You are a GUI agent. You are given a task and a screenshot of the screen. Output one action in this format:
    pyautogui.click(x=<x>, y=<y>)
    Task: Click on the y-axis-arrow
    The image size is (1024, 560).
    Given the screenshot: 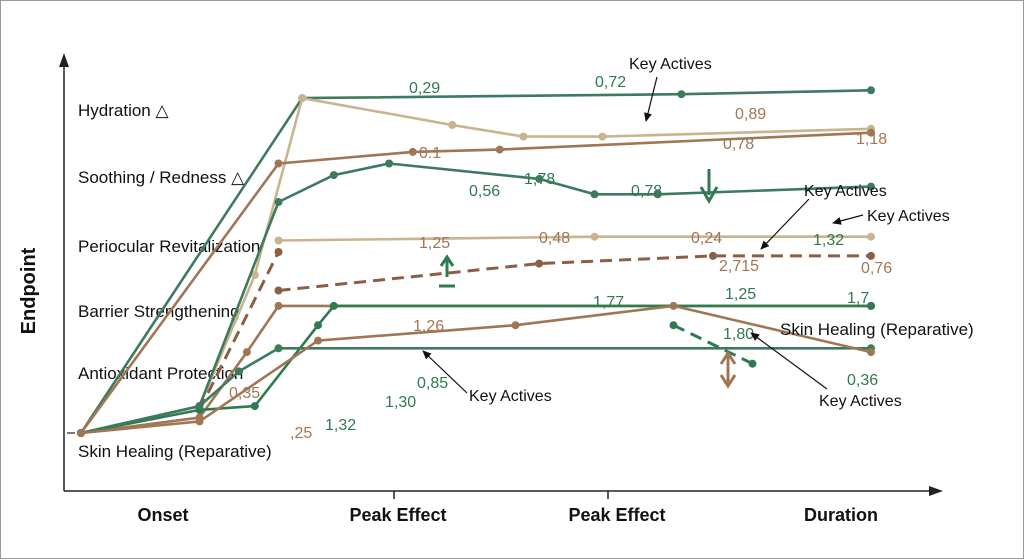 What is the action you would take?
    pyautogui.click(x=64, y=60)
    